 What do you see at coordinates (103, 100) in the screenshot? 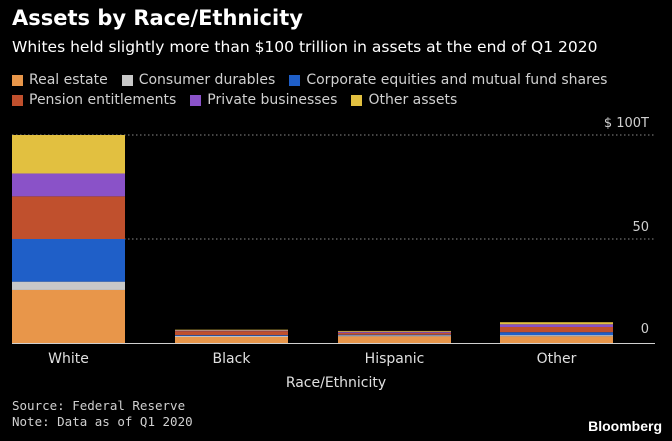
I see `legend-label: Pension entitlements` at bounding box center [103, 100].